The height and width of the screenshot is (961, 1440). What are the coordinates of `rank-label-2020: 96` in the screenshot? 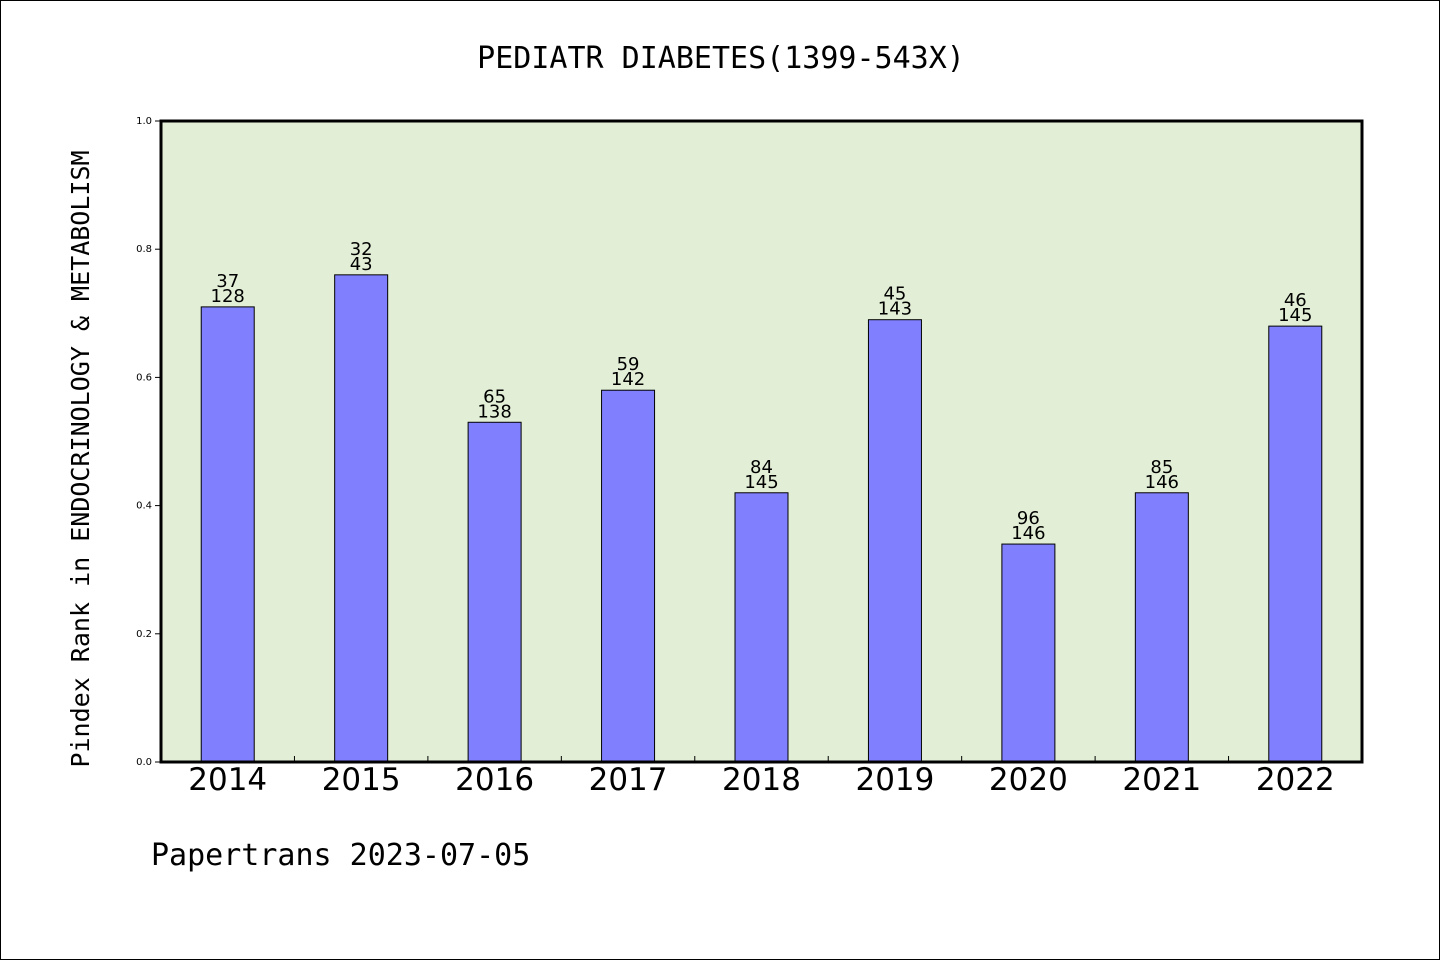 It's located at (1028, 518).